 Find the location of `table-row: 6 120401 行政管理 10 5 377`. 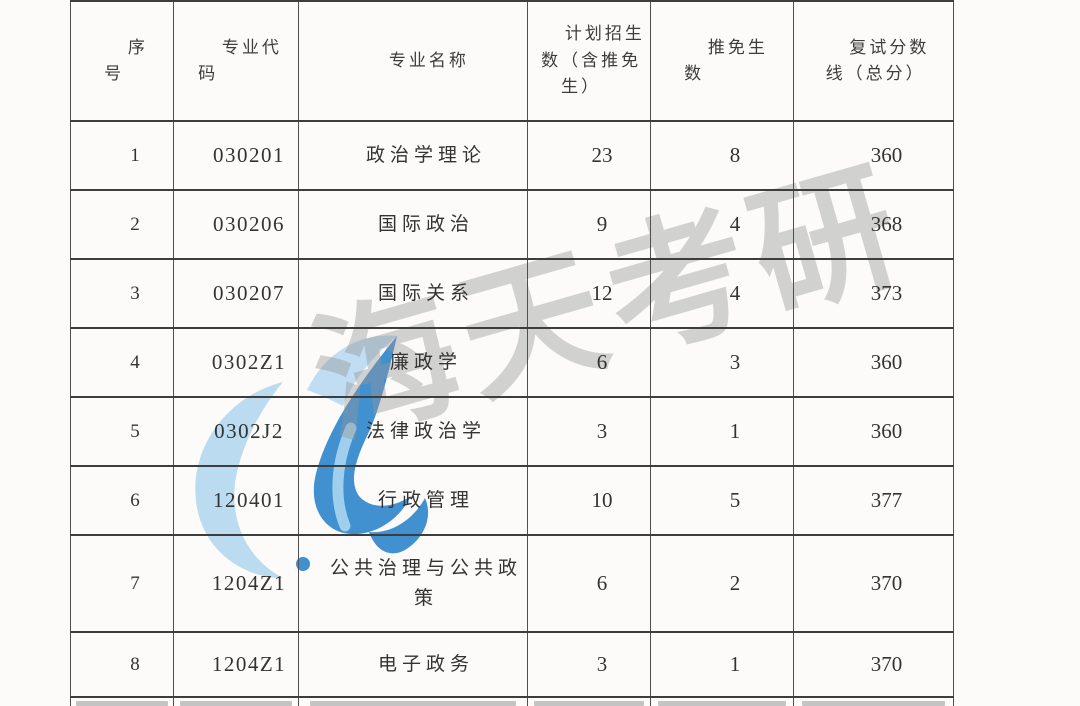

table-row: 6 120401 行政管理 10 5 377 is located at coordinates (512, 500).